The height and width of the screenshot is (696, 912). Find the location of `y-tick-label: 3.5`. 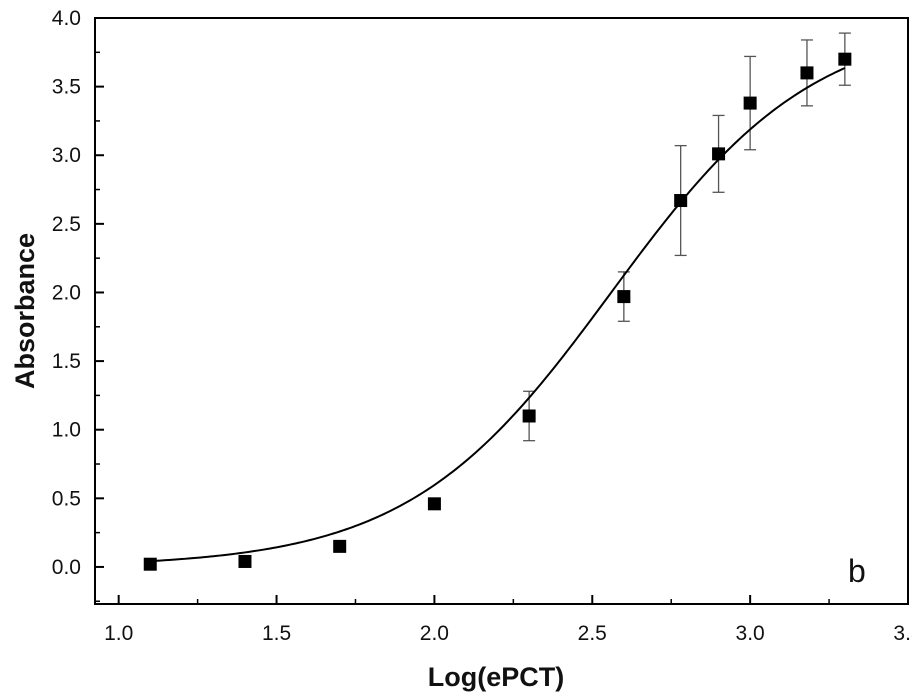

y-tick-label: 3.5 is located at coordinates (66, 87).